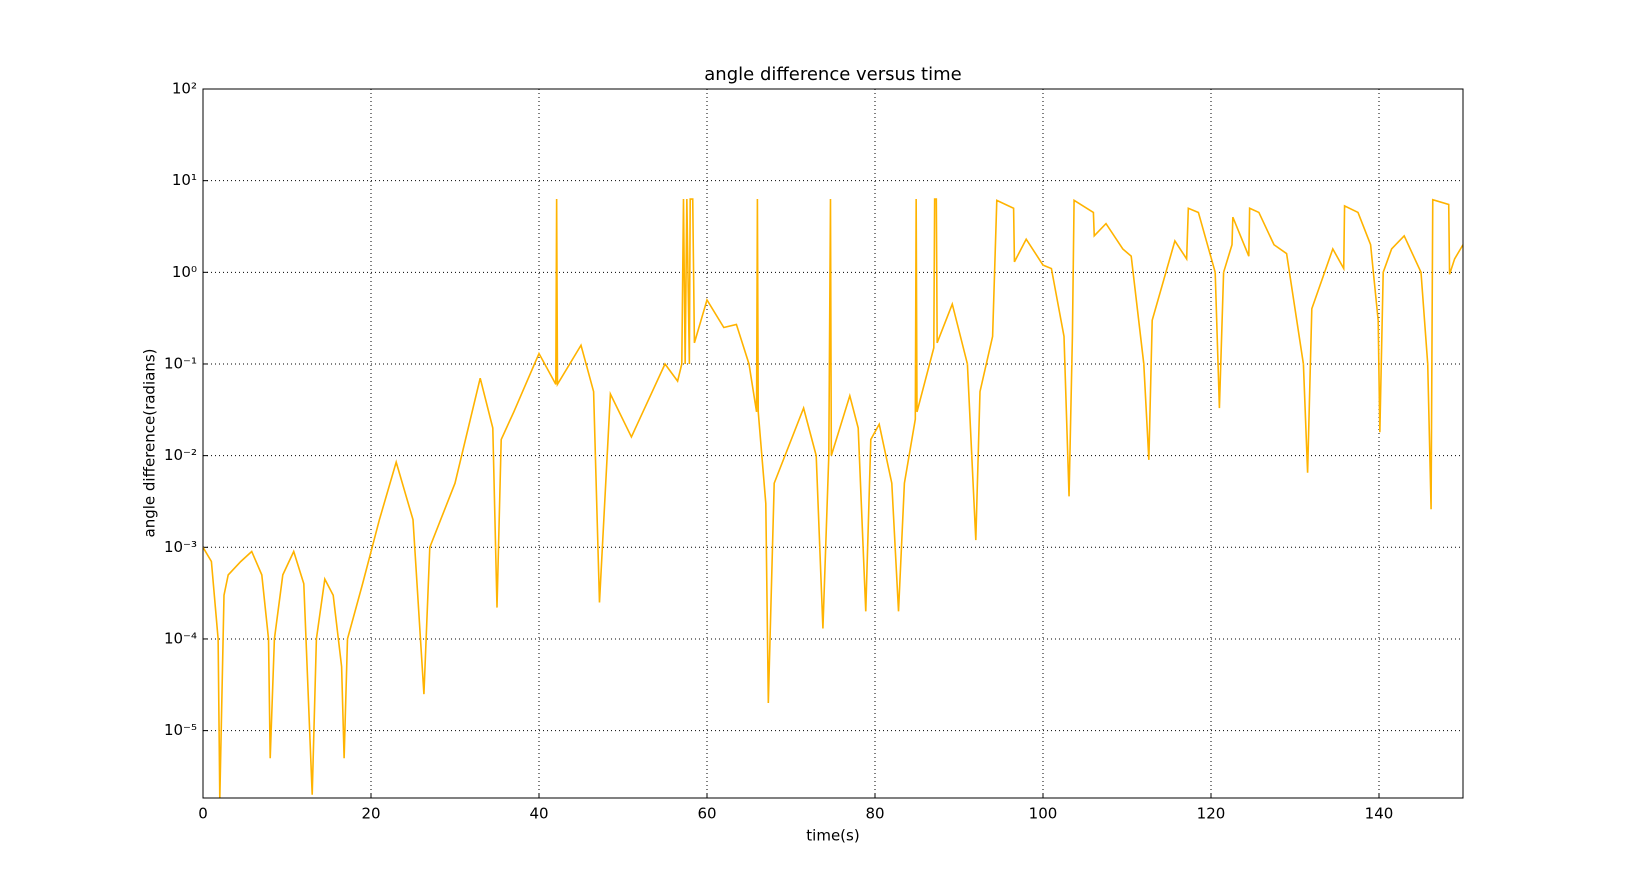 The width and height of the screenshot is (1626, 887). I want to click on y-tick-label: 10¹, so click(184, 180).